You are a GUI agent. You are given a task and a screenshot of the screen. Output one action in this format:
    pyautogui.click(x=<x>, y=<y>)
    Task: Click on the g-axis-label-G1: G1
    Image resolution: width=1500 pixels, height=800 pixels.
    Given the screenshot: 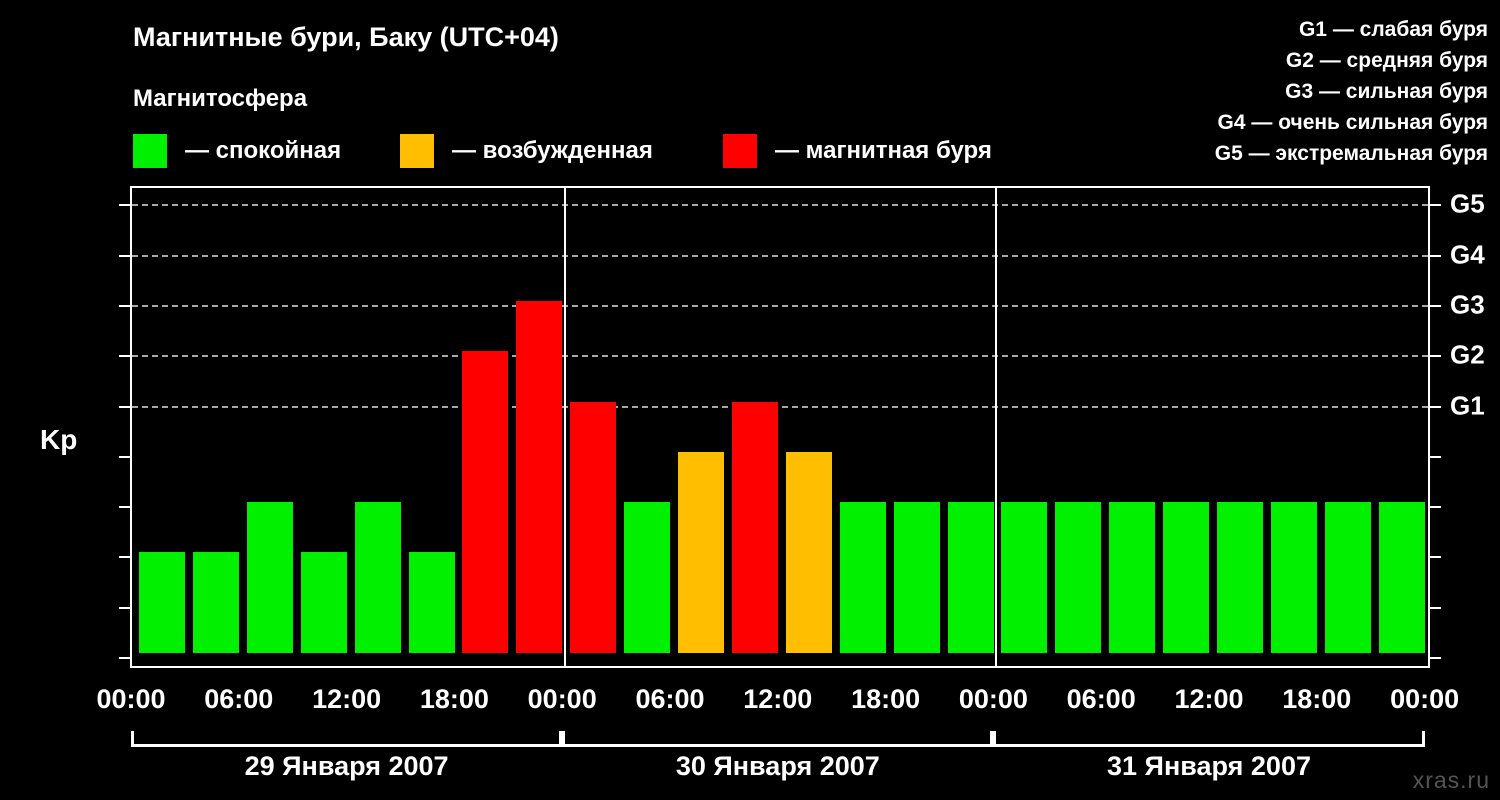 What is the action you would take?
    pyautogui.click(x=1467, y=405)
    